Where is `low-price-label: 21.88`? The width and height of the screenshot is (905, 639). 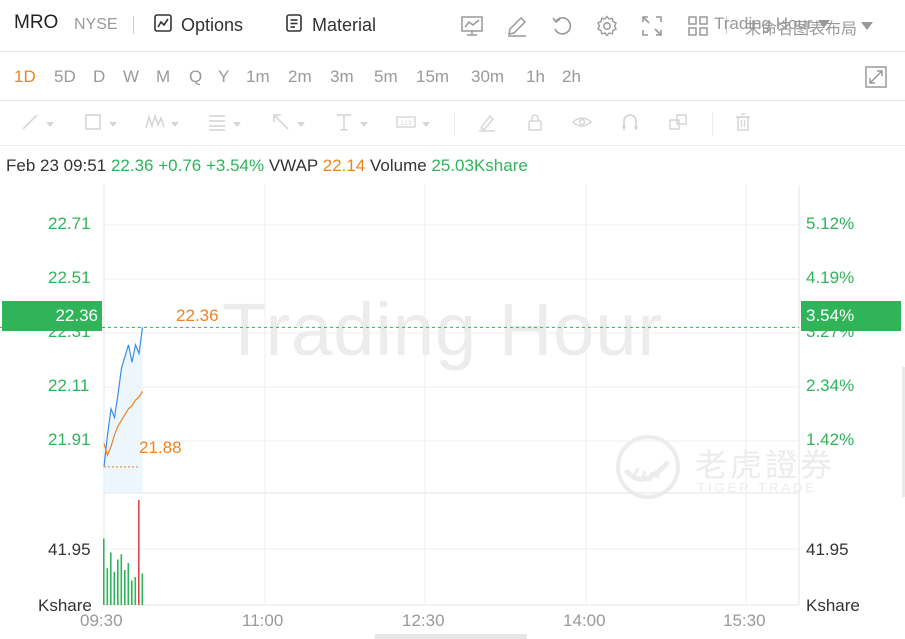
low-price-label: 21.88 is located at coordinates (160, 447).